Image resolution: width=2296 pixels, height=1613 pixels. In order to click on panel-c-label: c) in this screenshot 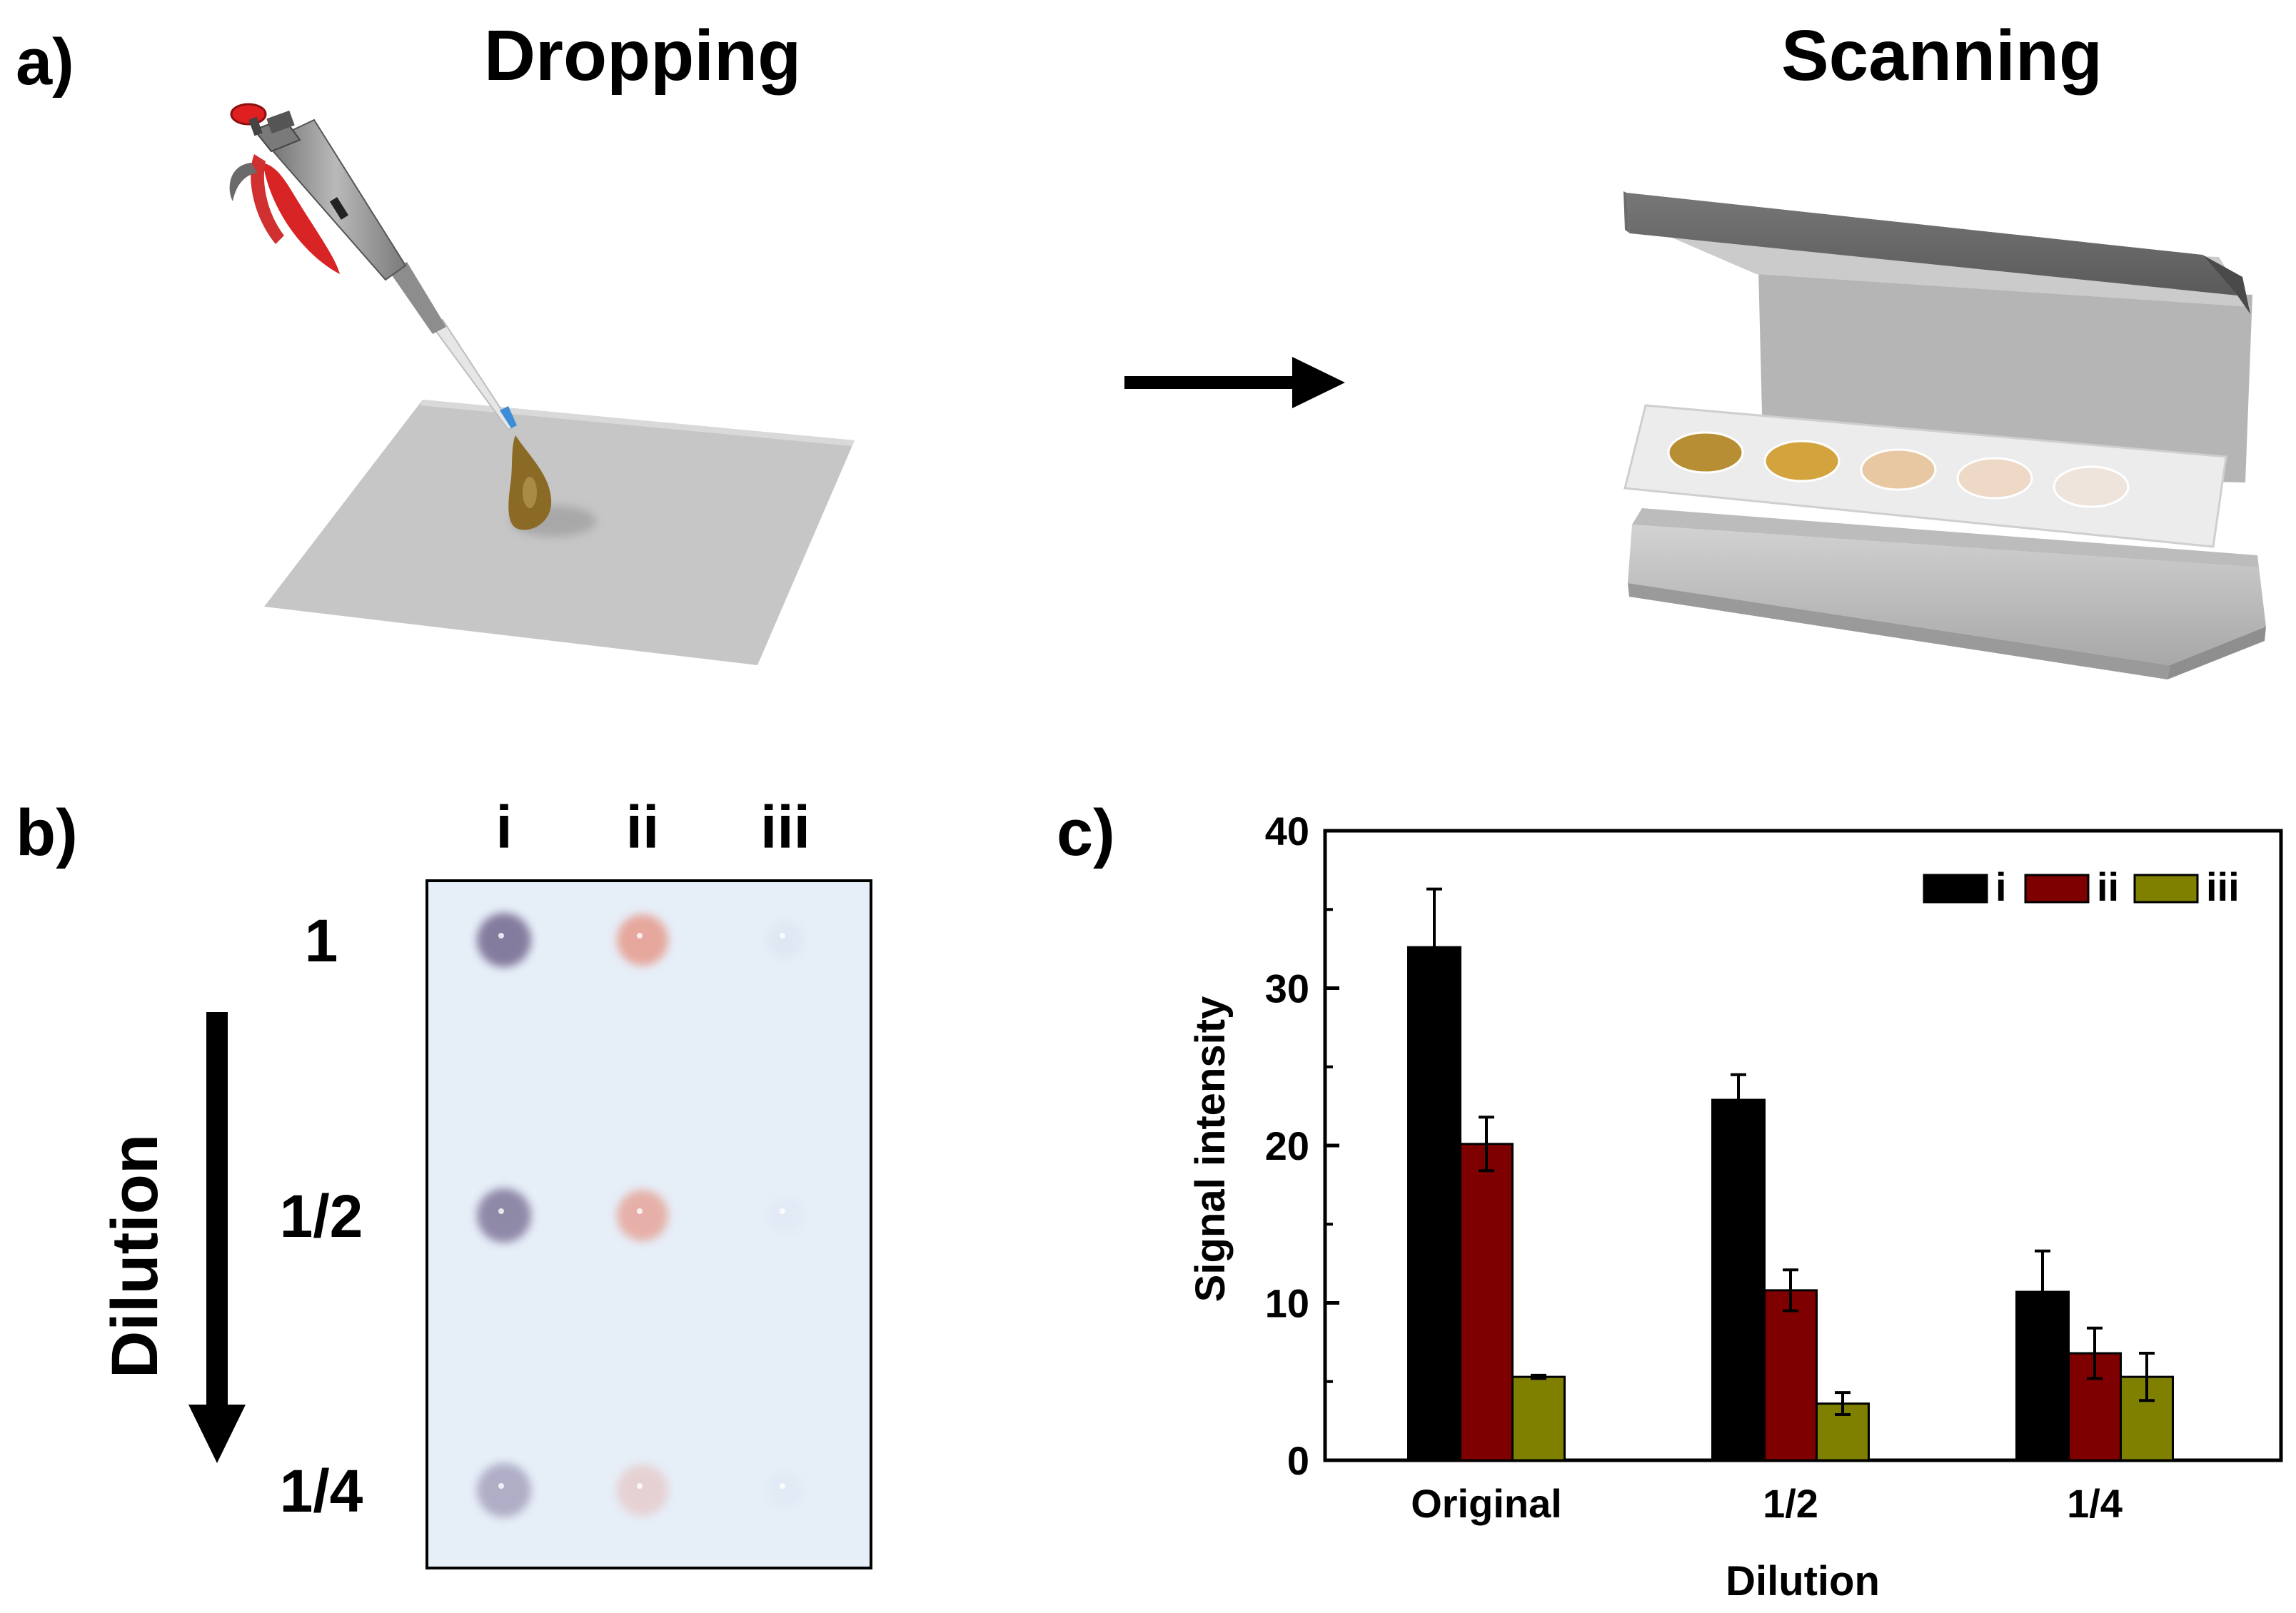, I will do `click(1086, 833)`.